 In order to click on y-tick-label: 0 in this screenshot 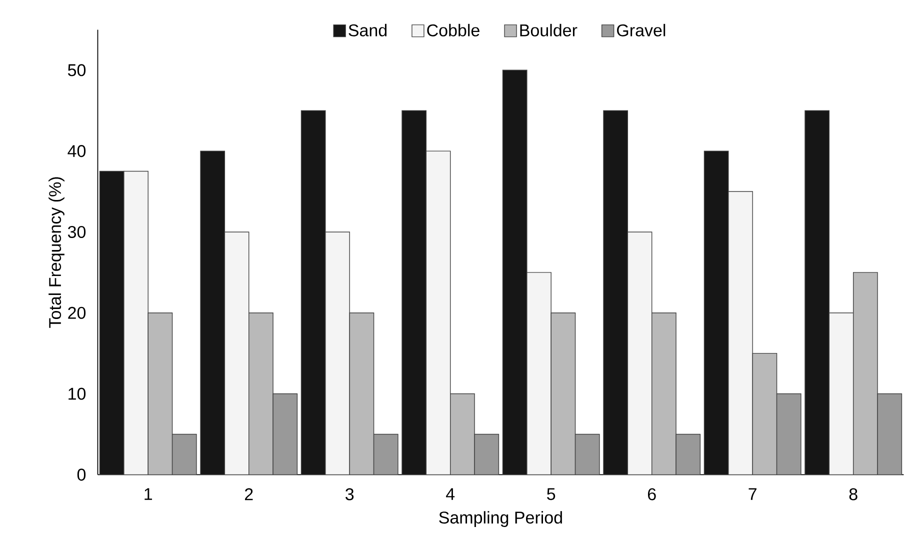, I will do `click(81, 474)`.